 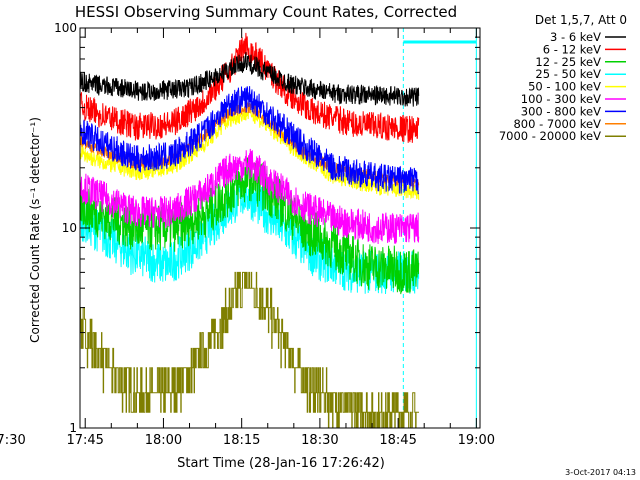 What do you see at coordinates (568, 74) in the screenshot?
I see `legend-label: 25 - 50 keV` at bounding box center [568, 74].